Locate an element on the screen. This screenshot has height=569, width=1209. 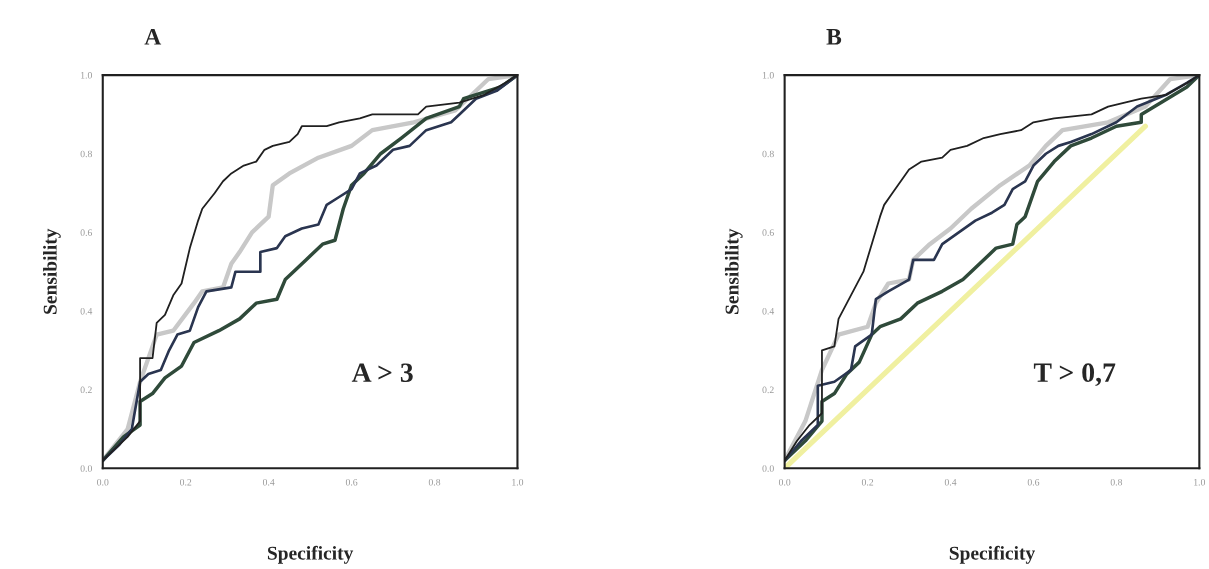
chart-title: A is located at coordinates (153, 36).